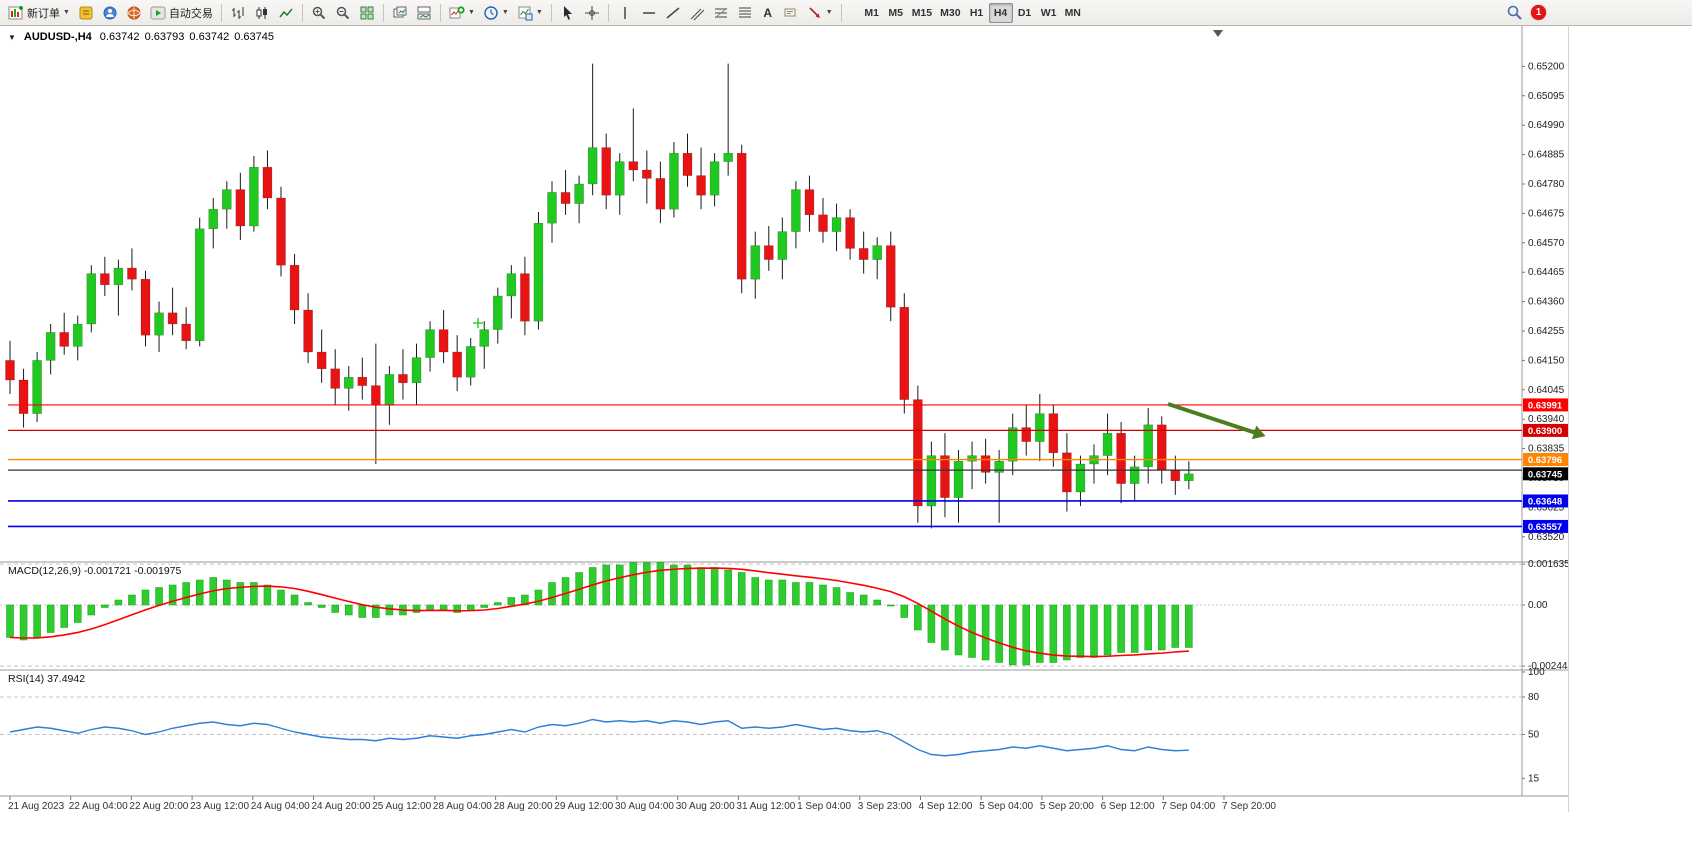 The width and height of the screenshot is (1692, 855). I want to click on community-button, so click(134, 13).